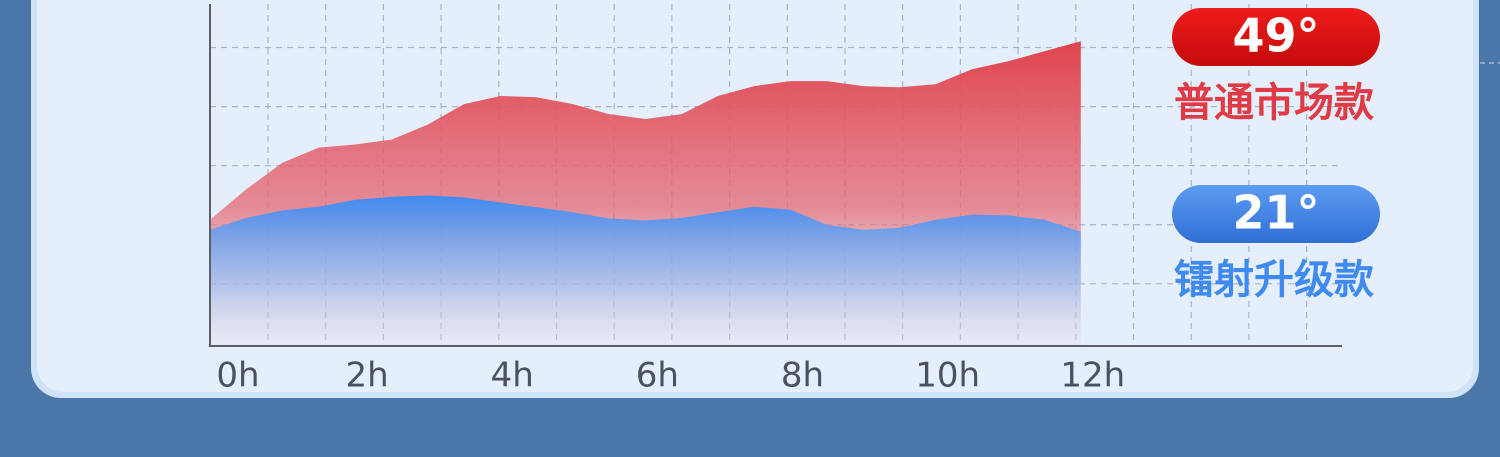 This screenshot has width=1500, height=457. What do you see at coordinates (512, 376) in the screenshot?
I see `x-tick-label: 4h` at bounding box center [512, 376].